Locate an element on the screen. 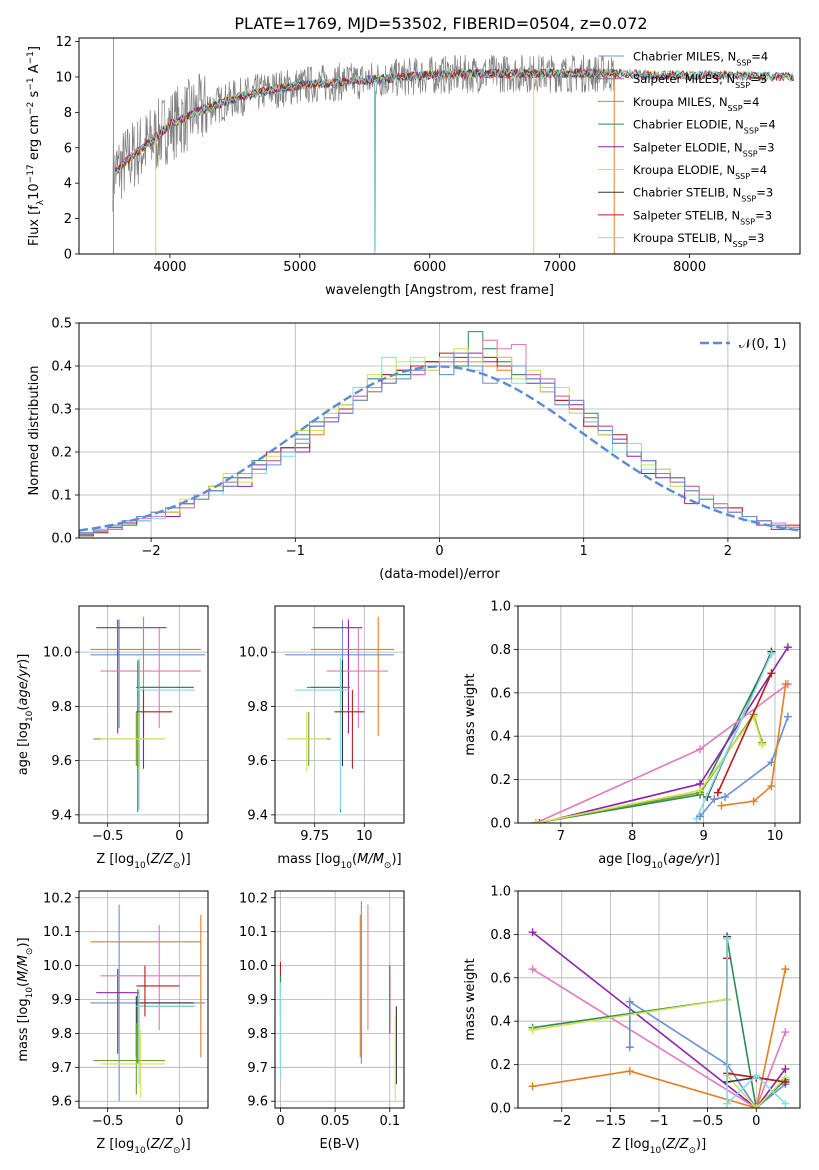  label-part: −1 is located at coordinates (31, 83).